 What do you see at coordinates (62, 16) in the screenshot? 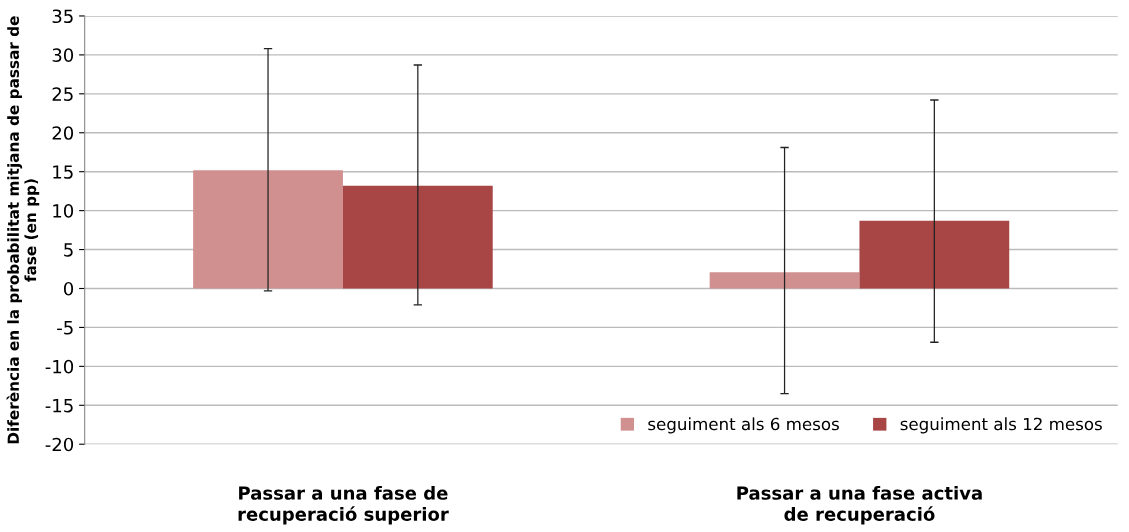
I see `y-tick-label: 35` at bounding box center [62, 16].